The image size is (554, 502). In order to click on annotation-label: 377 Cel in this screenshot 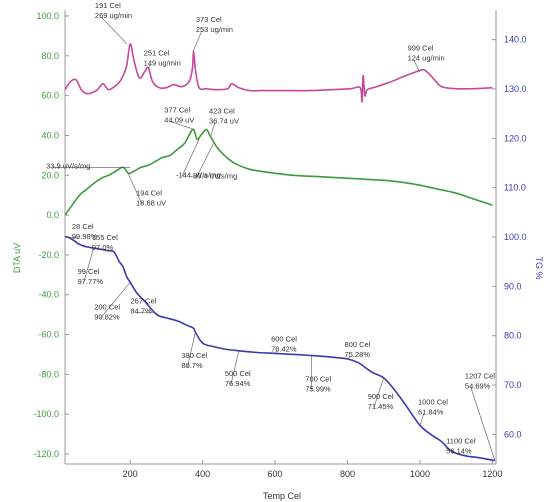, I will do `click(177, 109)`.